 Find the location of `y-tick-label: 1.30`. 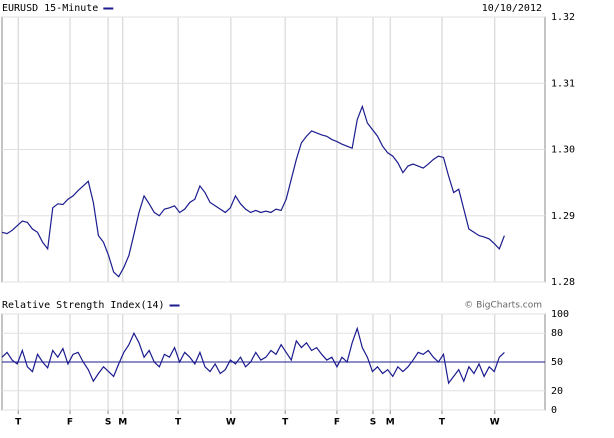

y-tick-label: 1.30 is located at coordinates (563, 150).